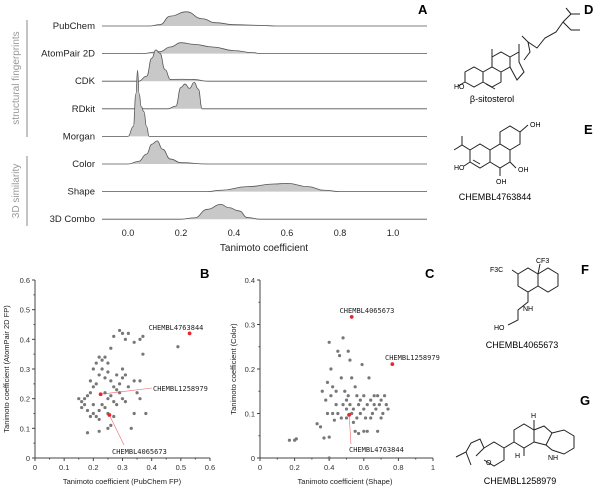  What do you see at coordinates (16, 77) in the screenshot?
I see `group-label-structural: structural fingerprints` at bounding box center [16, 77].